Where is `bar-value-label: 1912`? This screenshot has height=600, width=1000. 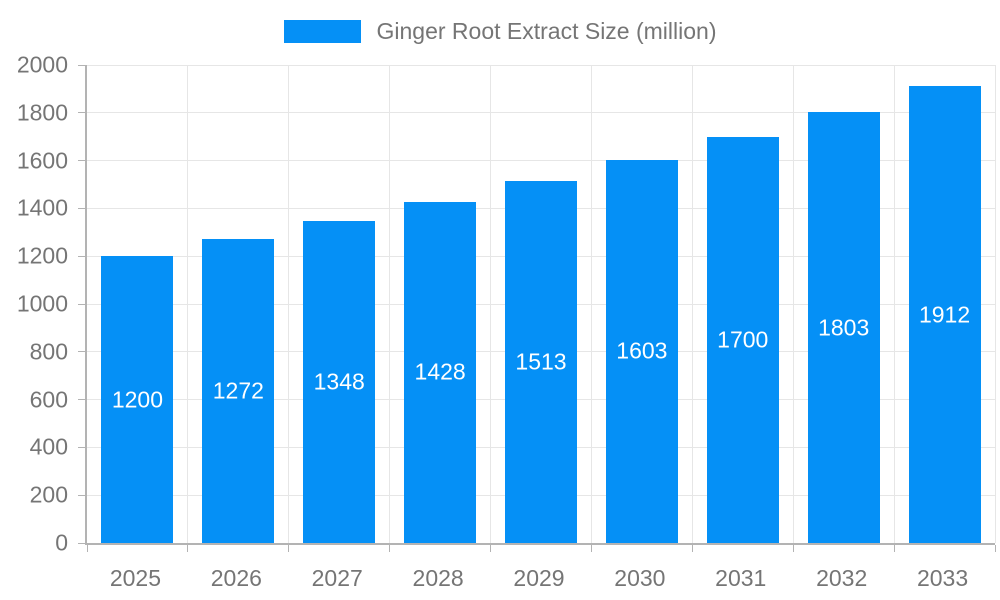 bar-value-label: 1912 is located at coordinates (944, 314).